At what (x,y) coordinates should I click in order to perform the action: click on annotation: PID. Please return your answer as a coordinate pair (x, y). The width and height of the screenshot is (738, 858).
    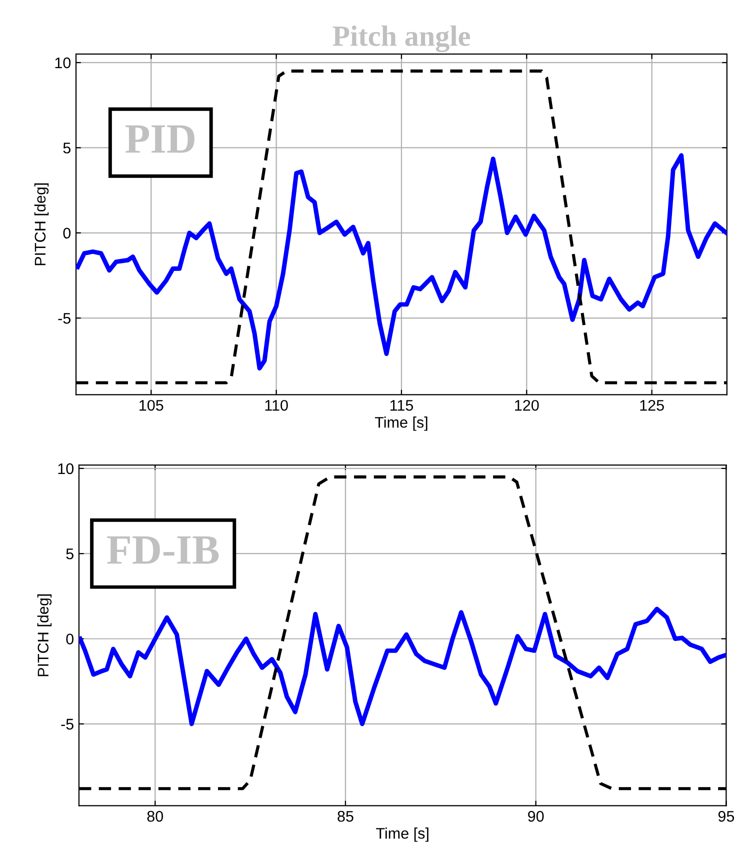
    Looking at the image, I should click on (159, 139).